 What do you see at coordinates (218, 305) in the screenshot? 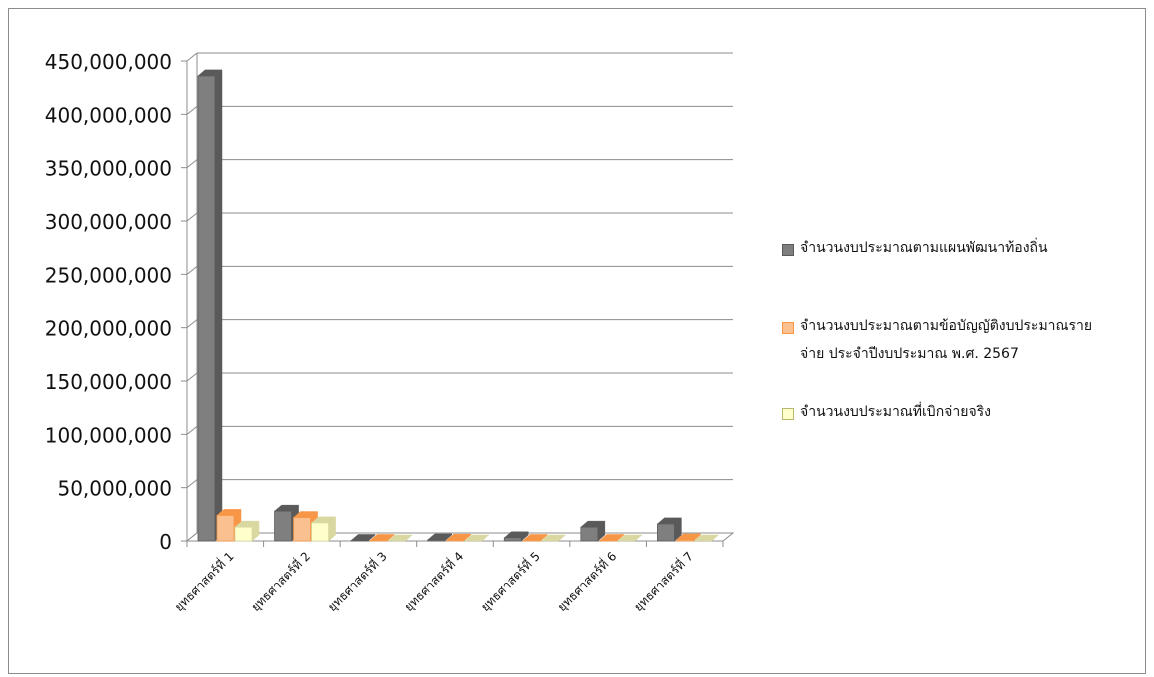
I see `bar-side` at bounding box center [218, 305].